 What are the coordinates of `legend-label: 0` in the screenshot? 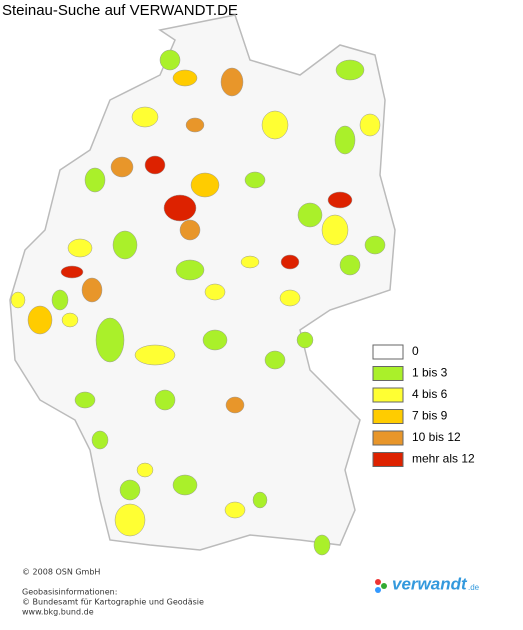 It's located at (415, 351).